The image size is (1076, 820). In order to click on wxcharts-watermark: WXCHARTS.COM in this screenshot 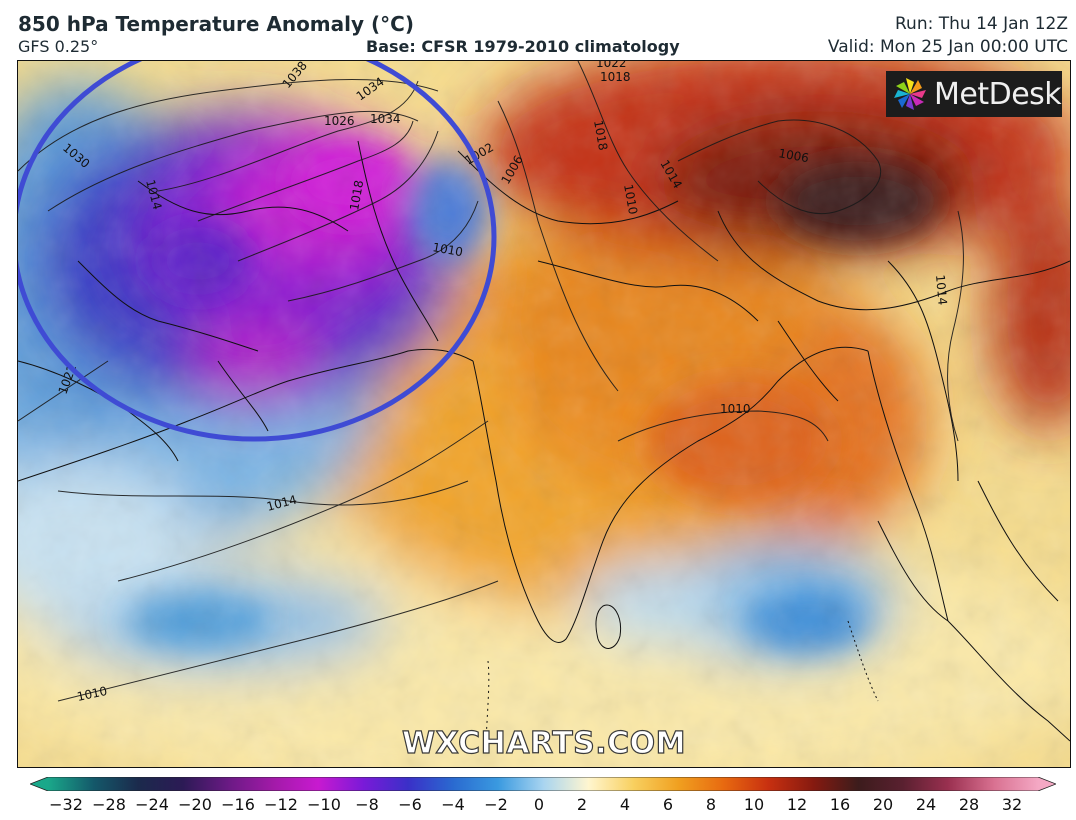, I will do `click(544, 743)`.